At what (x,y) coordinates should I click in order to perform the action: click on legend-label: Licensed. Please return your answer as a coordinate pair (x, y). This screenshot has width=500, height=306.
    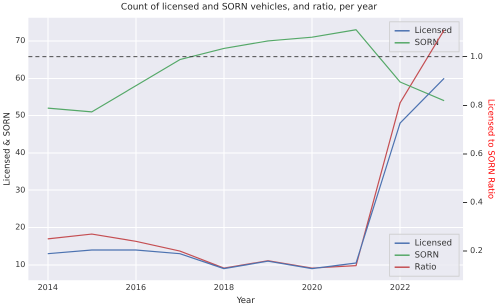
    Looking at the image, I should click on (433, 243).